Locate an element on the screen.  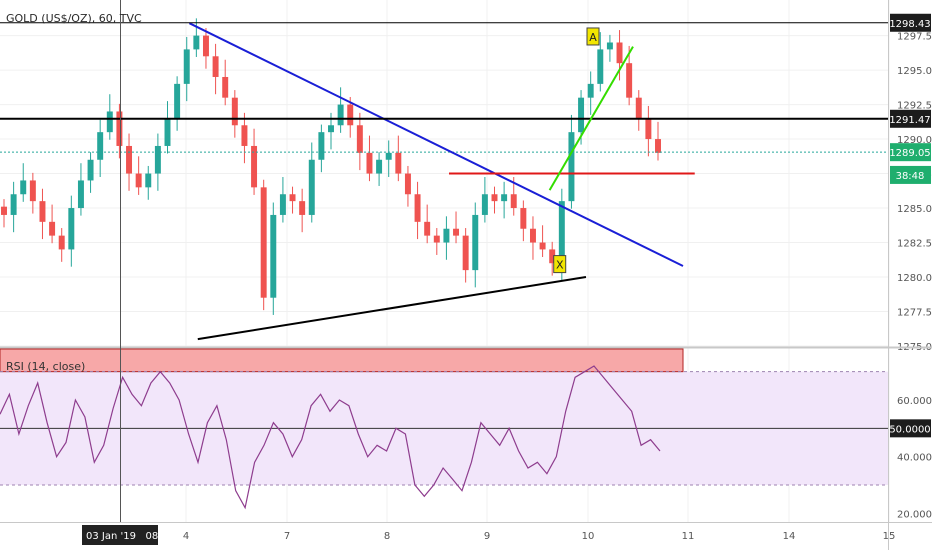
price-badge-label: 38:48 is located at coordinates (910, 176).